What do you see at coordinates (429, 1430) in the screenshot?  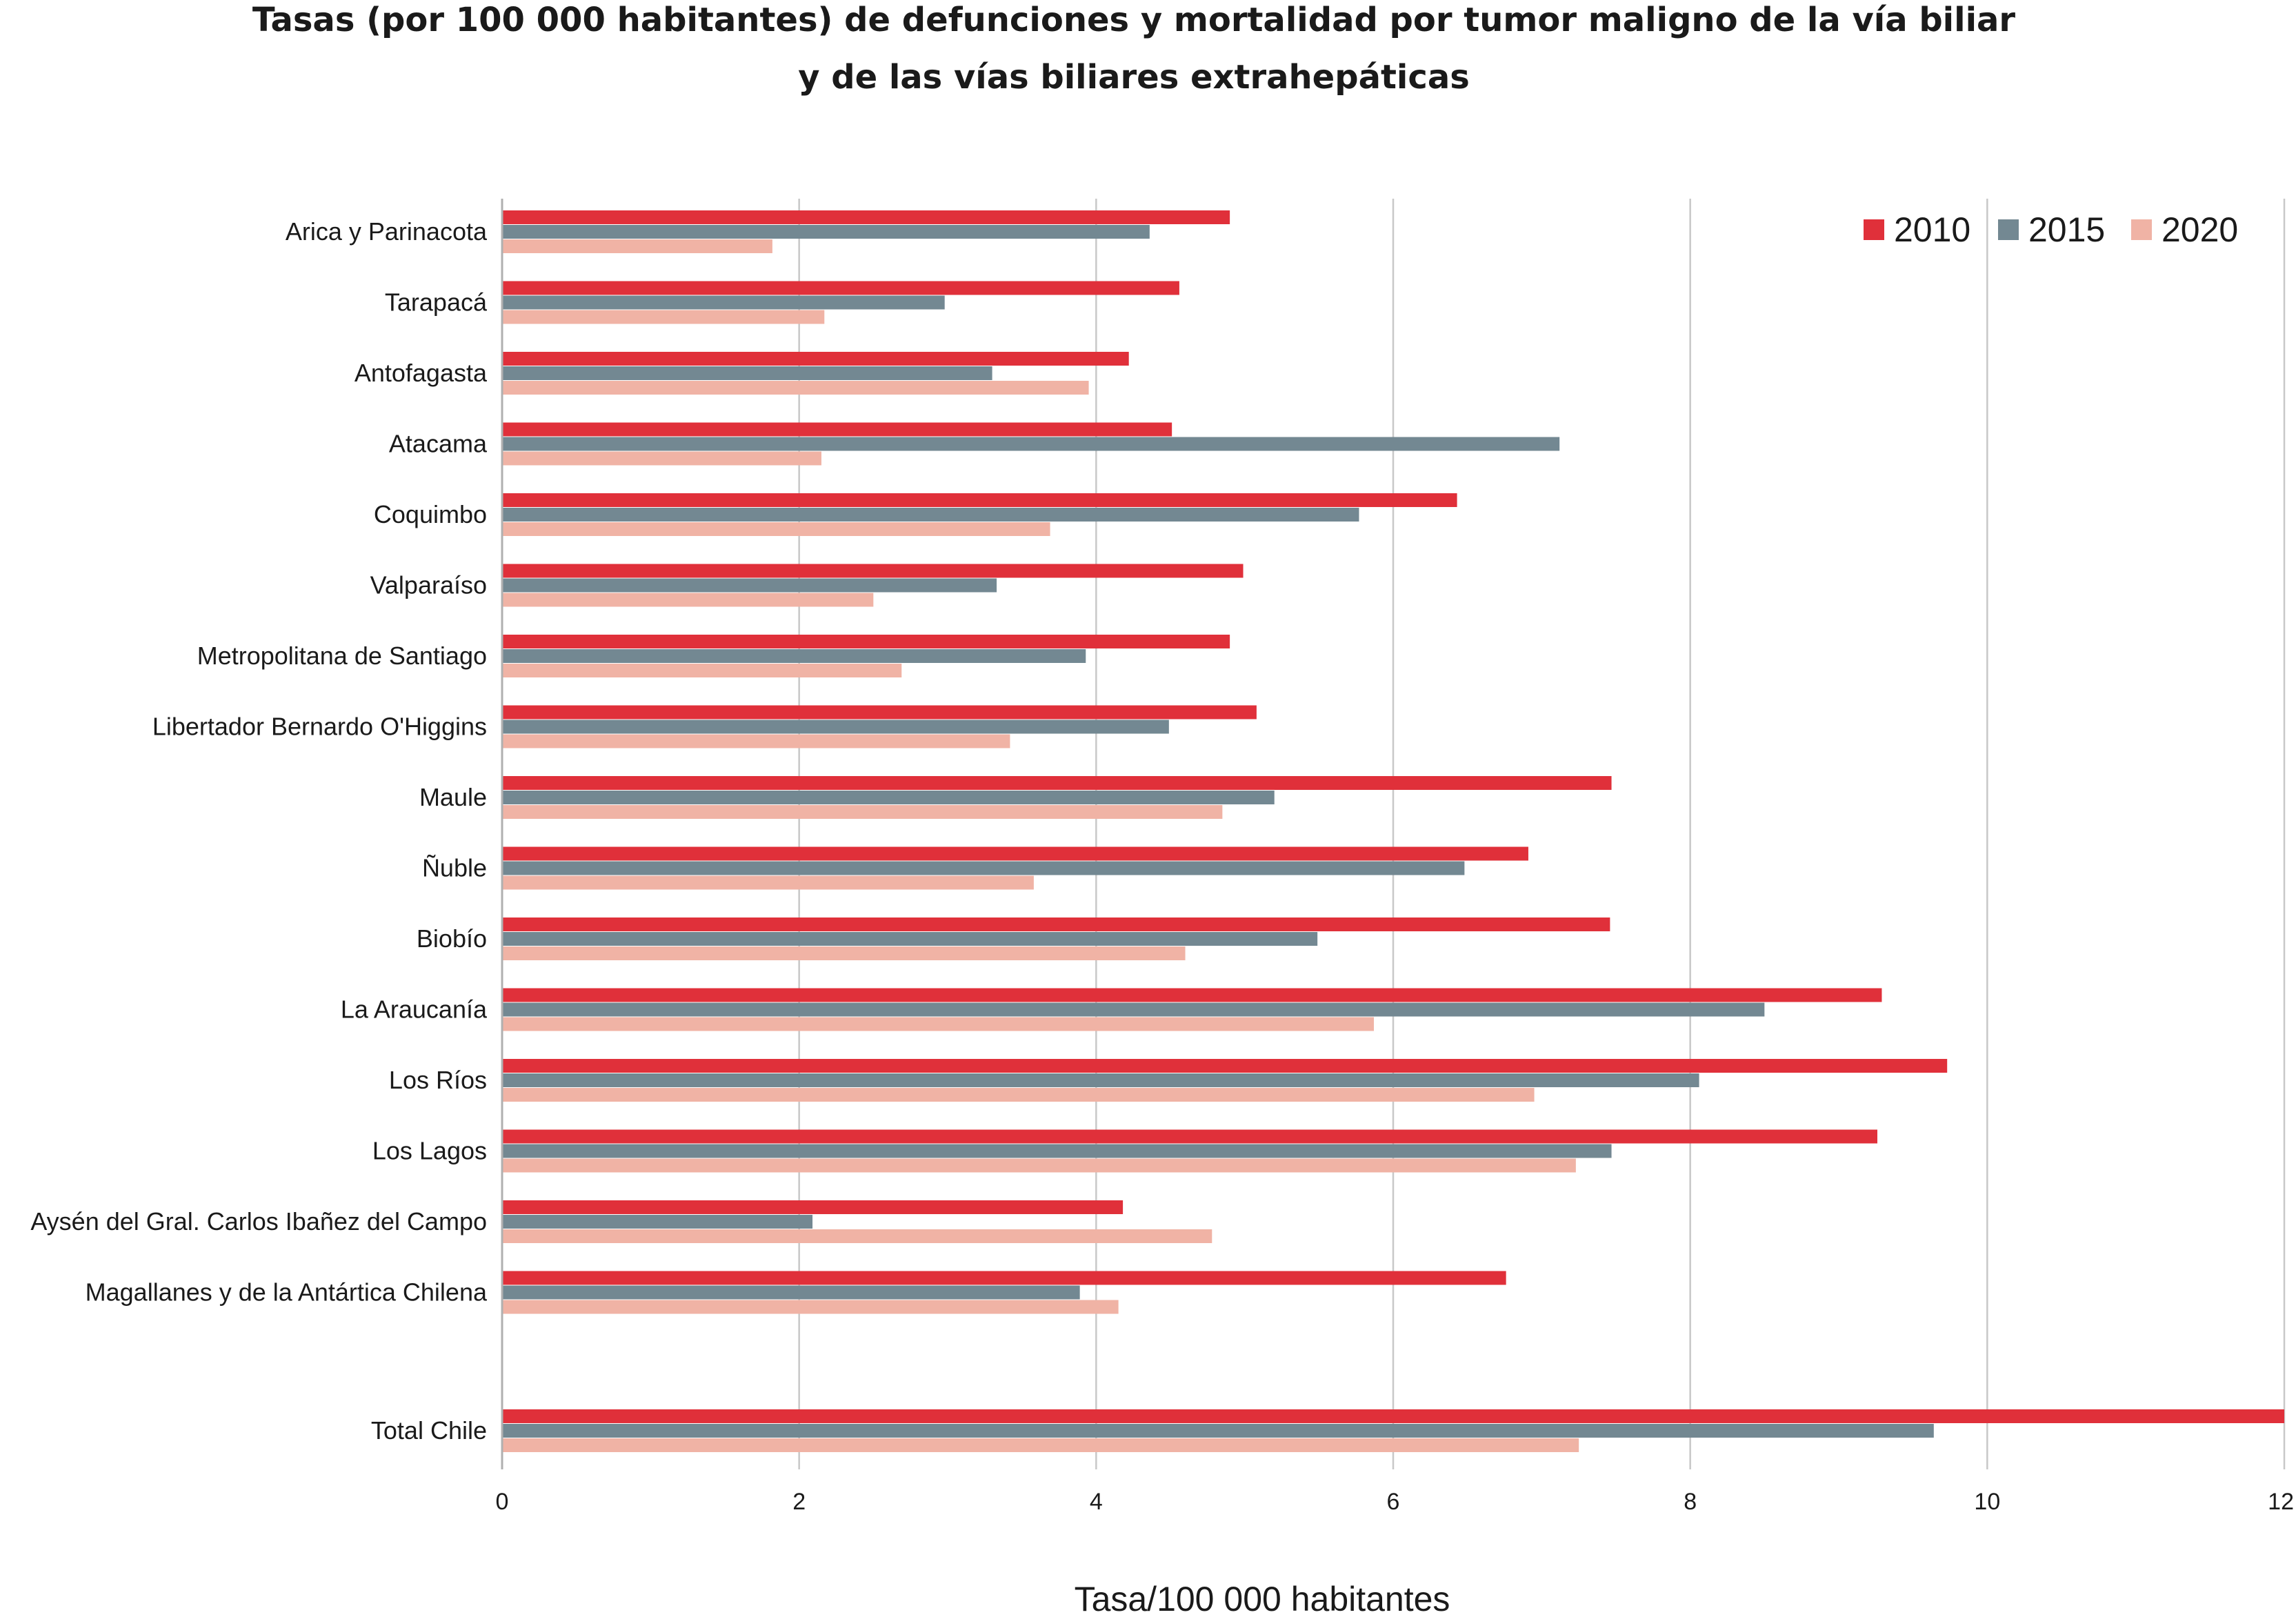 I see `category-label-16: Total Chile` at bounding box center [429, 1430].